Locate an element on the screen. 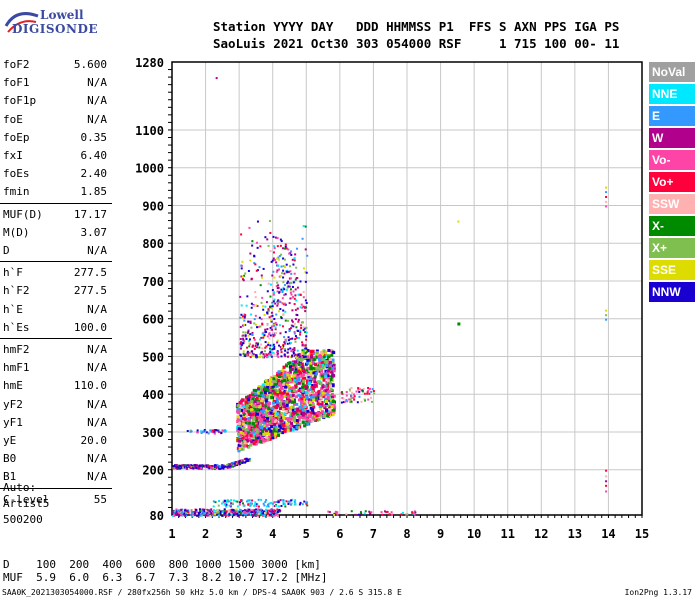 The width and height of the screenshot is (700, 600). param-row-mufd: MUF(D) 17.17 is located at coordinates (56, 215).